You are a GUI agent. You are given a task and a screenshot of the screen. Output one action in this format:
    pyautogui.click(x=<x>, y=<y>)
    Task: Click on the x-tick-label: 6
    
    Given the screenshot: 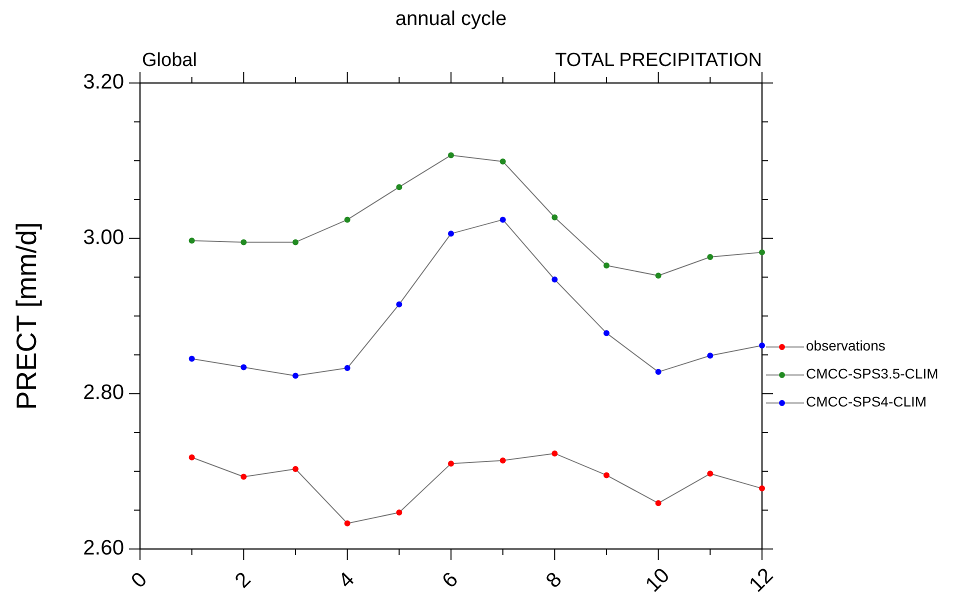 What is the action you would take?
    pyautogui.click(x=450, y=580)
    